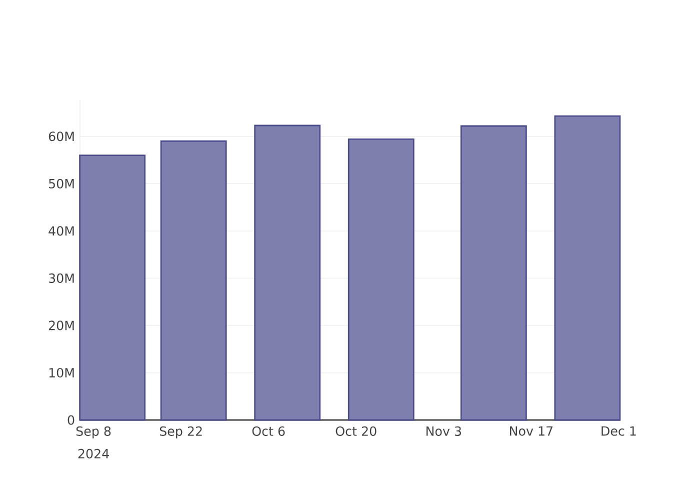 The height and width of the screenshot is (500, 700). I want to click on y-tick-label: 20M, so click(61, 325).